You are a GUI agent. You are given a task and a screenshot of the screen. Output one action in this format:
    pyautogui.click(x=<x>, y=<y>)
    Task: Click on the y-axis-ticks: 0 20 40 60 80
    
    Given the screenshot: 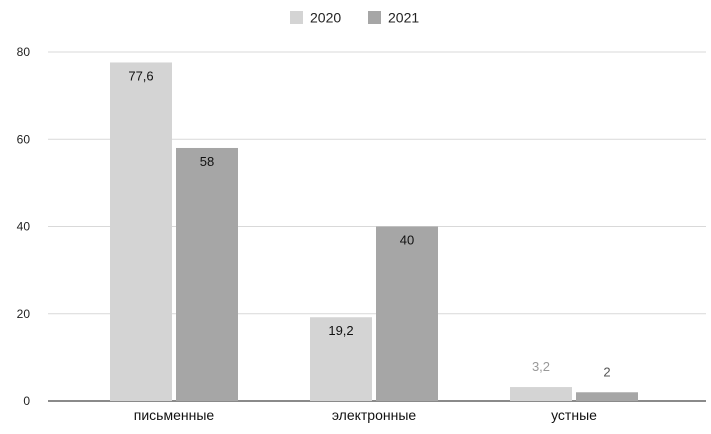 What is the action you would take?
    pyautogui.click(x=24, y=226)
    